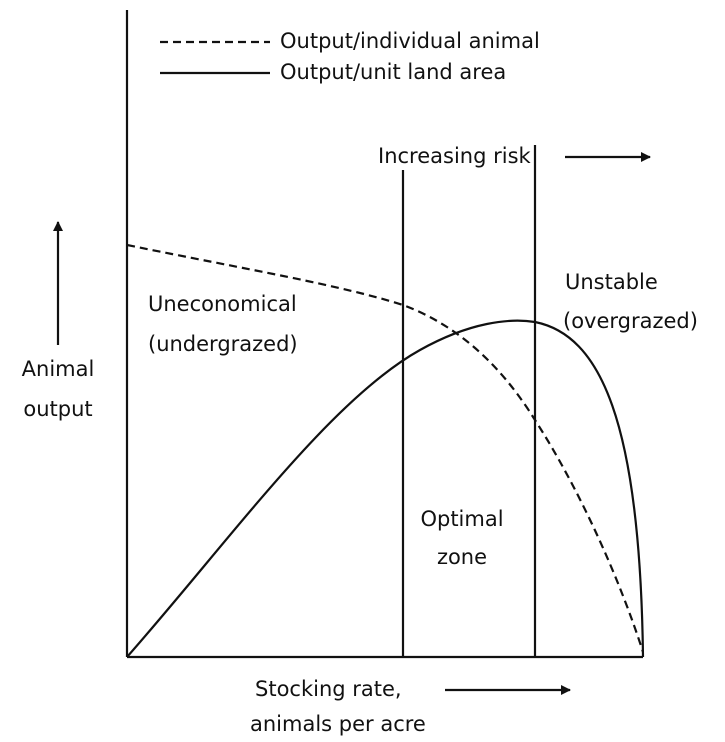 The image size is (725, 742). Describe the element at coordinates (410, 41) in the screenshot. I see `legend-label: Output/individual animal` at that location.